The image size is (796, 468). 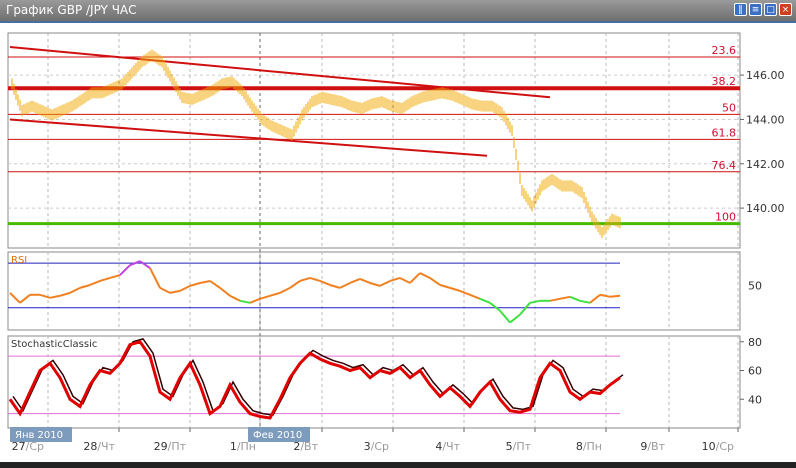 What do you see at coordinates (305, 446) in the screenshot?
I see `x-tick-label: 2/Вт` at bounding box center [305, 446].